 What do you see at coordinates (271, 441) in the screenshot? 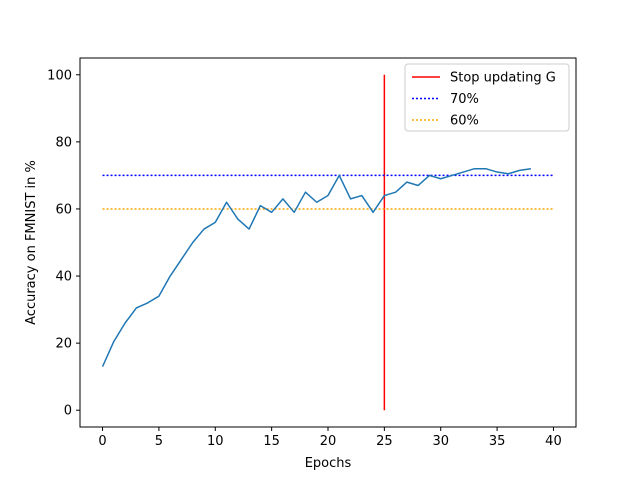
I see `x-tick-label: 15` at bounding box center [271, 441].